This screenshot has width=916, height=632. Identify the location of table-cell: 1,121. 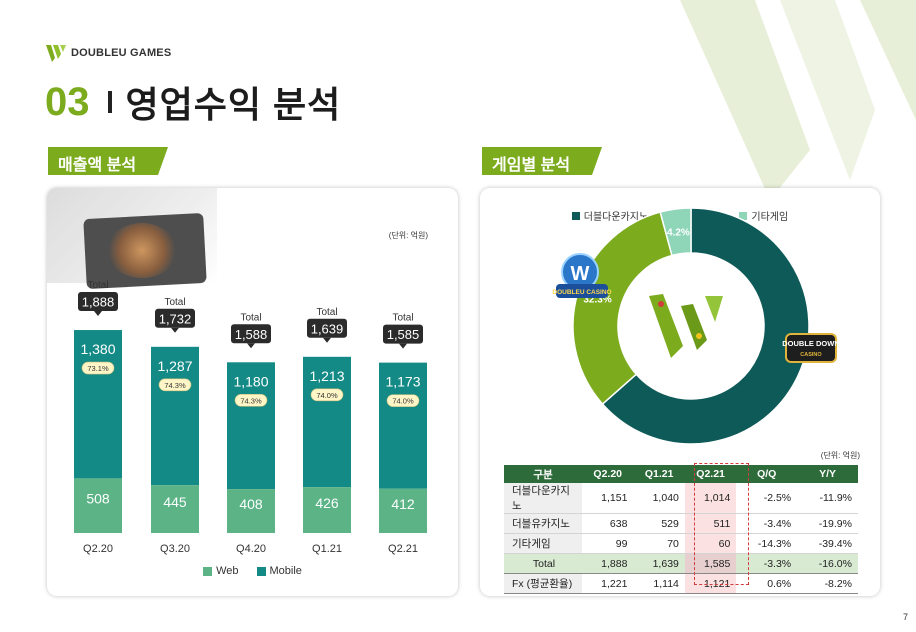
(710, 583).